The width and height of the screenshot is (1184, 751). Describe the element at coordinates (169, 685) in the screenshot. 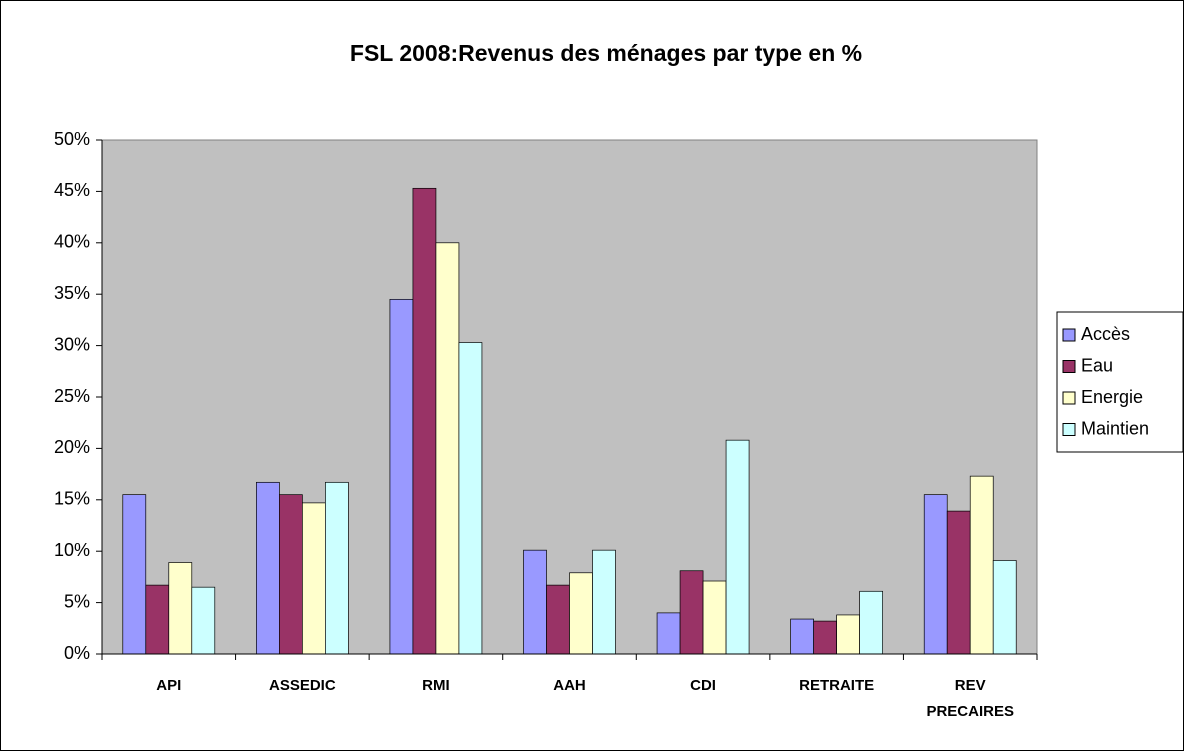

I see `x-tick-label: API` at that location.